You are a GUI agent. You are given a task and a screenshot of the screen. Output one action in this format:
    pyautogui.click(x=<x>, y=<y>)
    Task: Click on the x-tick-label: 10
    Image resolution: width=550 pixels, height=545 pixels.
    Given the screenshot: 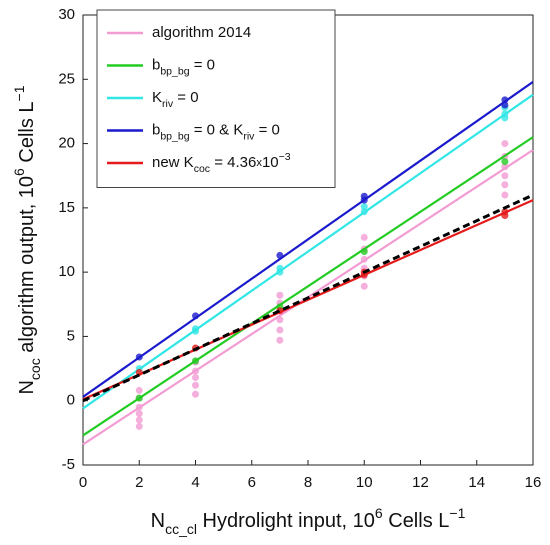 What is the action you would take?
    pyautogui.click(x=364, y=482)
    